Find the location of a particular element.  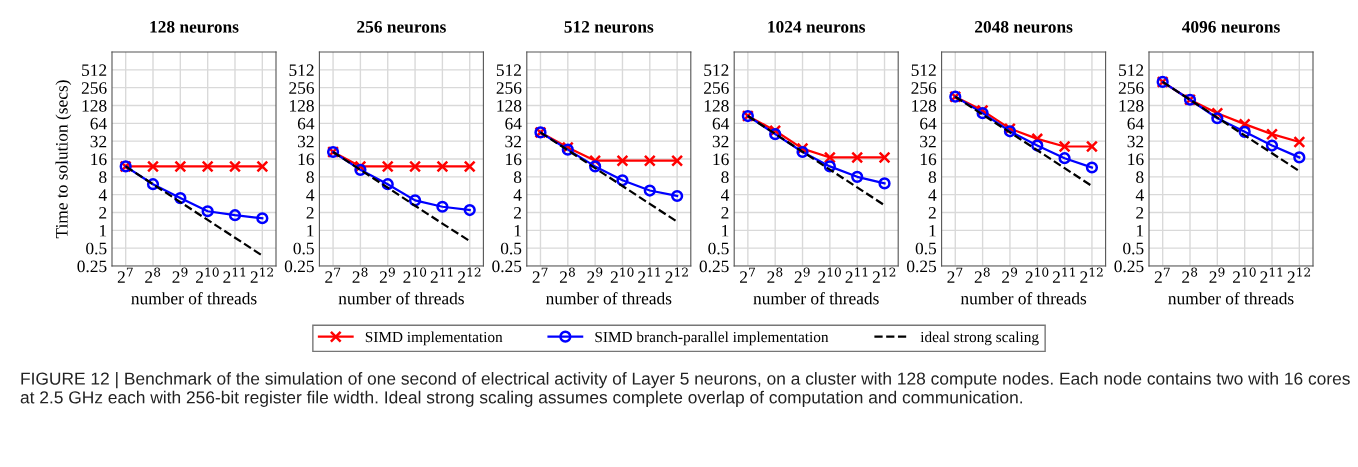

chart-title: 2048 neurons is located at coordinates (1024, 27).